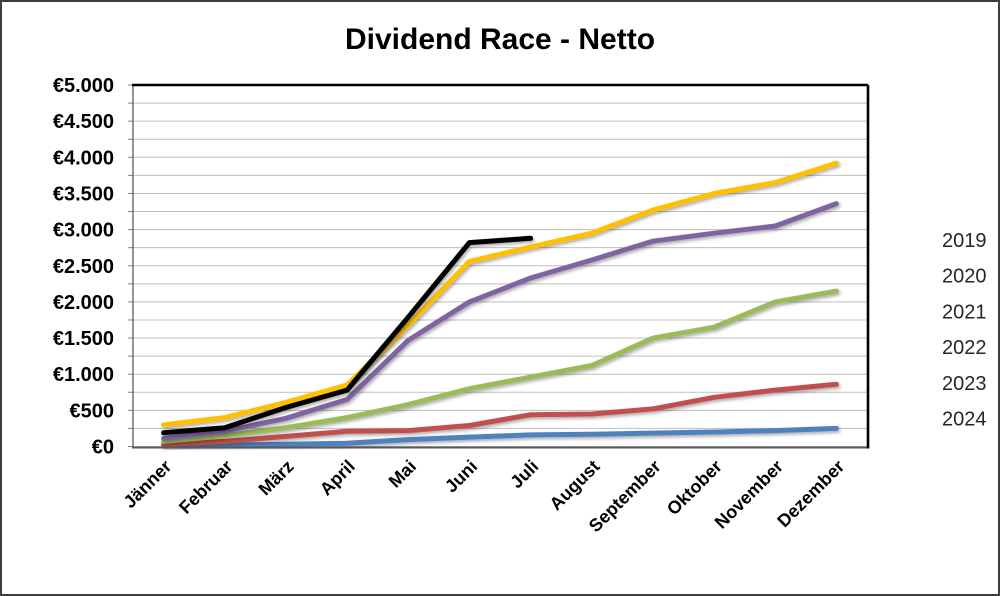  What do you see at coordinates (575, 485) in the screenshot?
I see `x-axis-label: August` at bounding box center [575, 485].